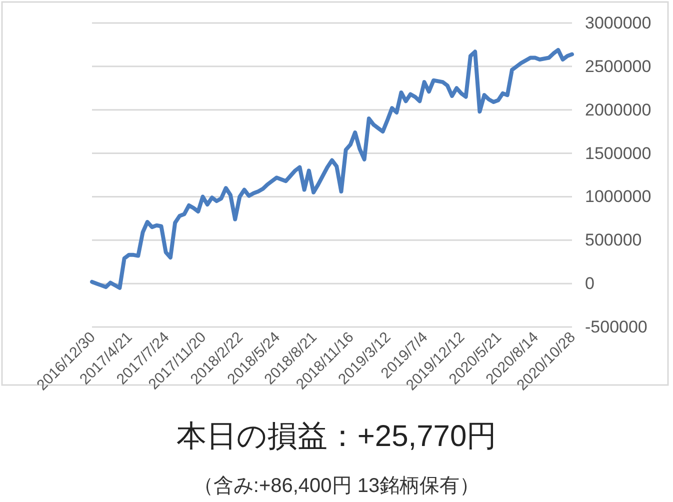 This screenshot has width=673, height=502. What do you see at coordinates (589, 284) in the screenshot?
I see `y-tick-label: 0` at bounding box center [589, 284].